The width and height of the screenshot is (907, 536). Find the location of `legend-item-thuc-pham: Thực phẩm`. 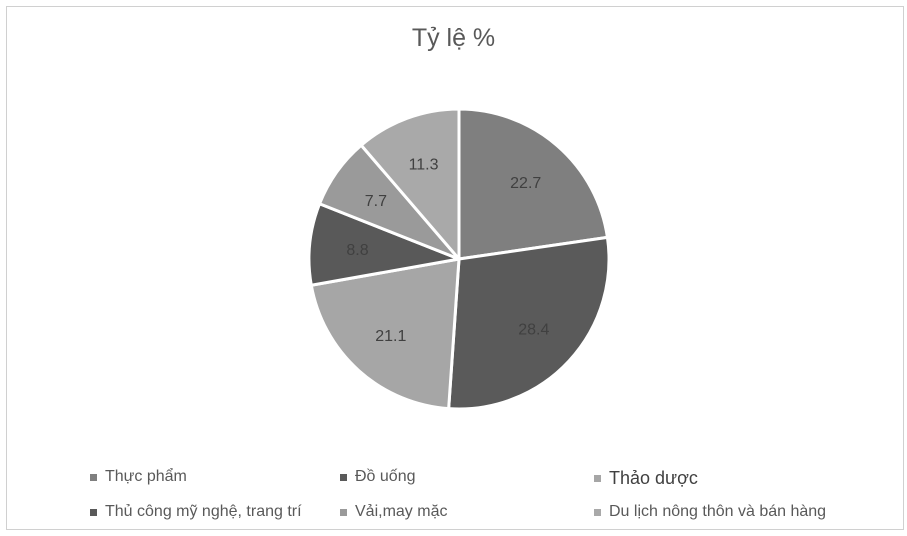

legend-item-thuc-pham: Thực phẩm is located at coordinates (138, 477).